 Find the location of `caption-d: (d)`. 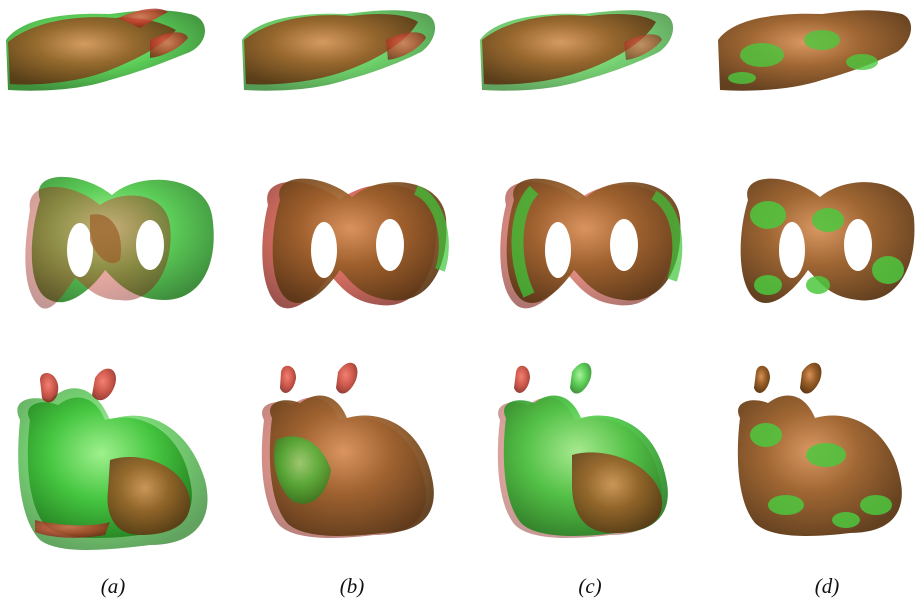

caption-d: (d) is located at coordinates (827, 586).